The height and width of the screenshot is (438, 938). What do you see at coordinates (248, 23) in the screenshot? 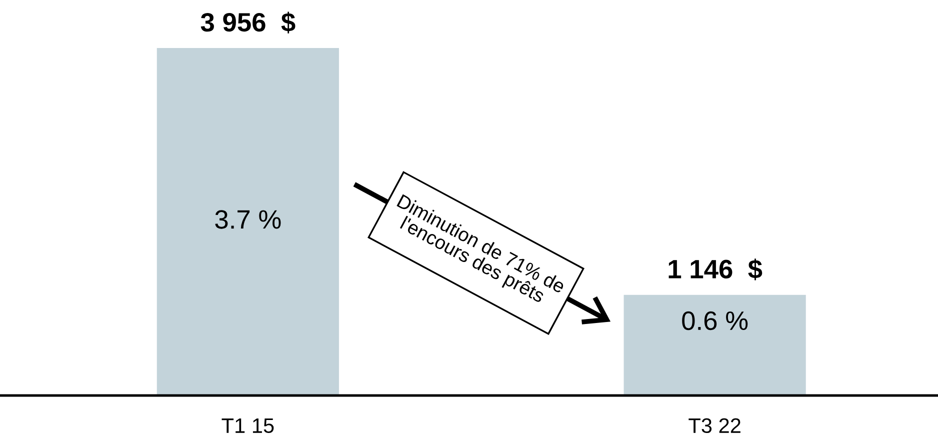
I see `data-label: 3 956 $` at bounding box center [248, 23].